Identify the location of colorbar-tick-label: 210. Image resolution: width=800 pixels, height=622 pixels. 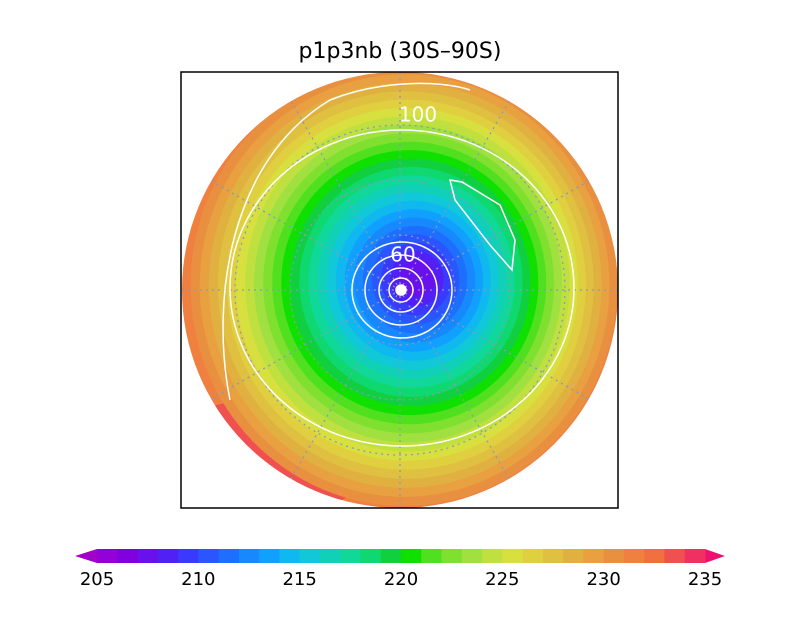
(198, 579).